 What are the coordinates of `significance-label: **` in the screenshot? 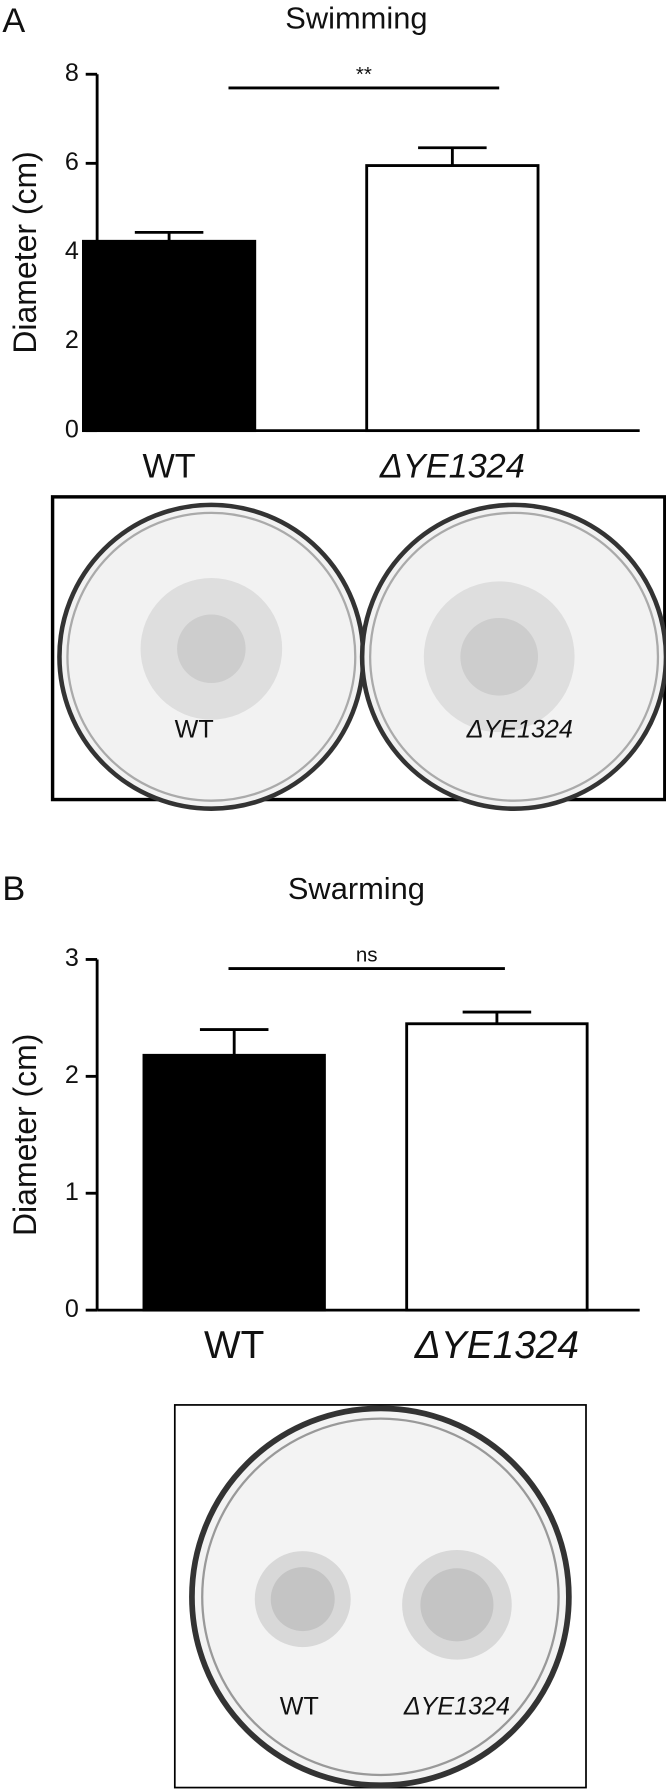 It's located at (364, 74).